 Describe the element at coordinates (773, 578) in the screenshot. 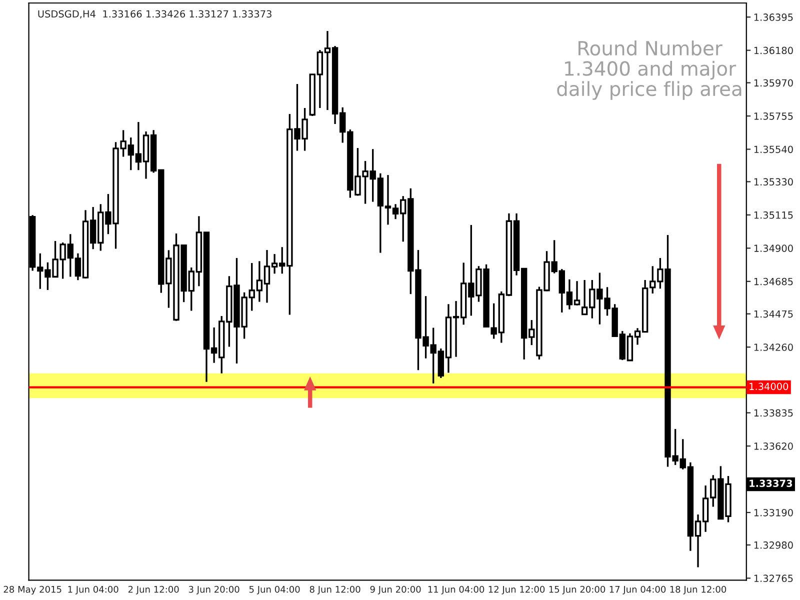

I see `y-tick-label: 1.32765` at that location.